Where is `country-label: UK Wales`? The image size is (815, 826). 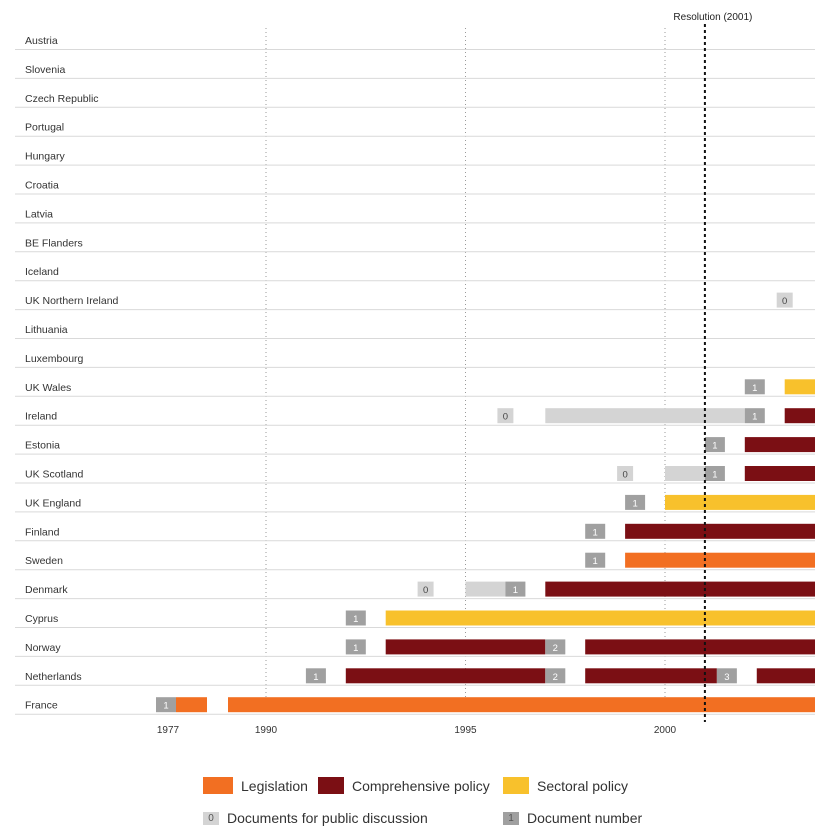
country-label: UK Wales is located at coordinates (48, 388).